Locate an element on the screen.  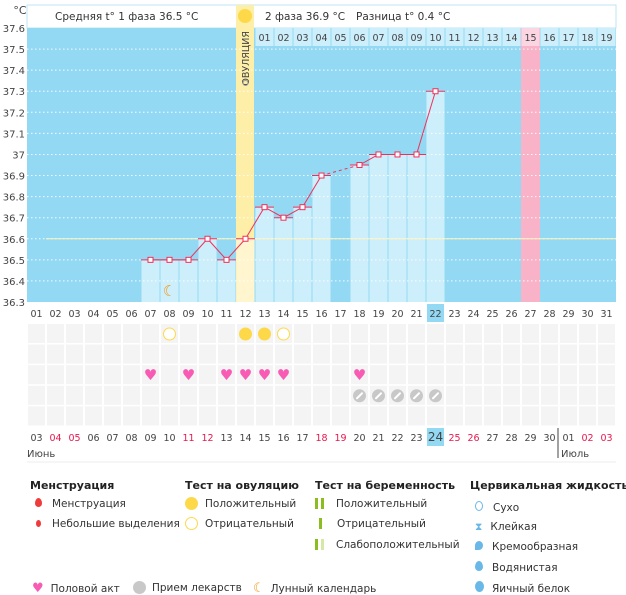
empty-circle-icon is located at coordinates (191, 523).